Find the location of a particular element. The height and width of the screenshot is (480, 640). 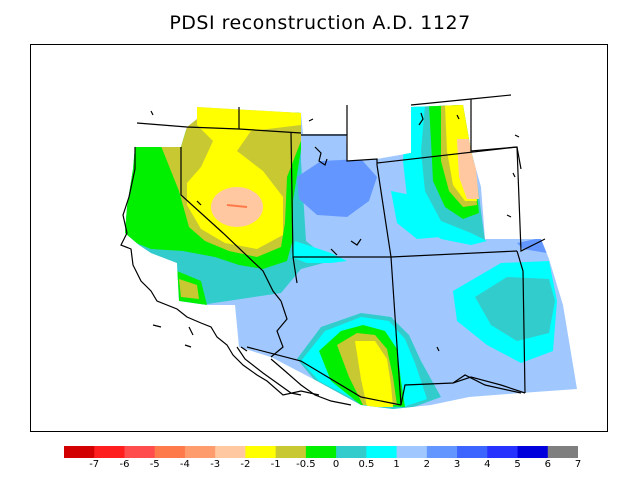

tx-panhandle is located at coordinates (489, 385).